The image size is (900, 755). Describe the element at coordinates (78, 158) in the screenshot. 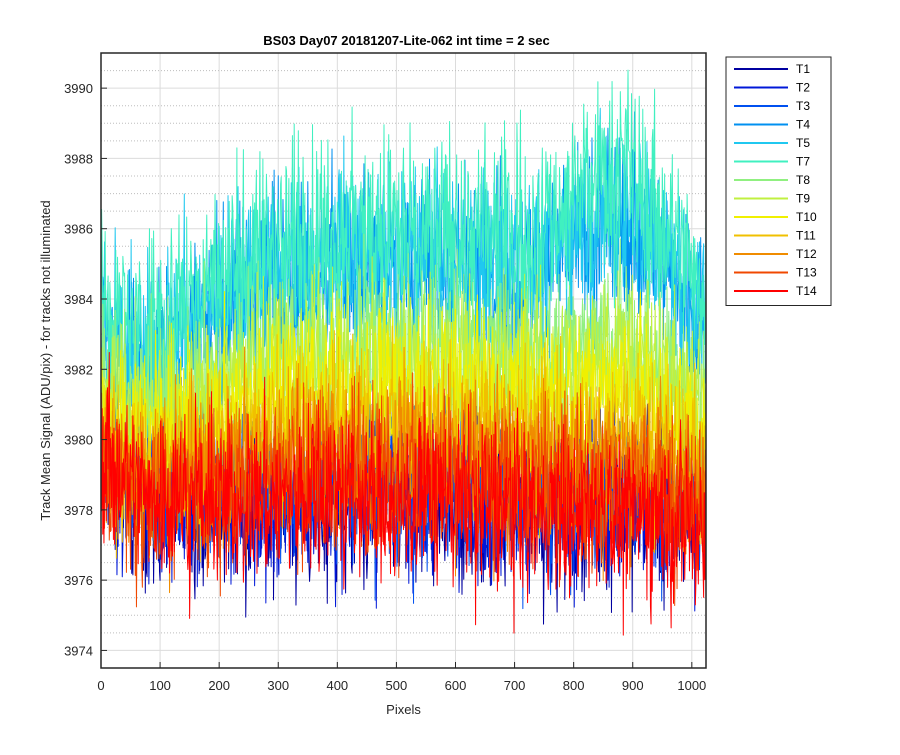

I see `y-tick-label: 3988` at that location.